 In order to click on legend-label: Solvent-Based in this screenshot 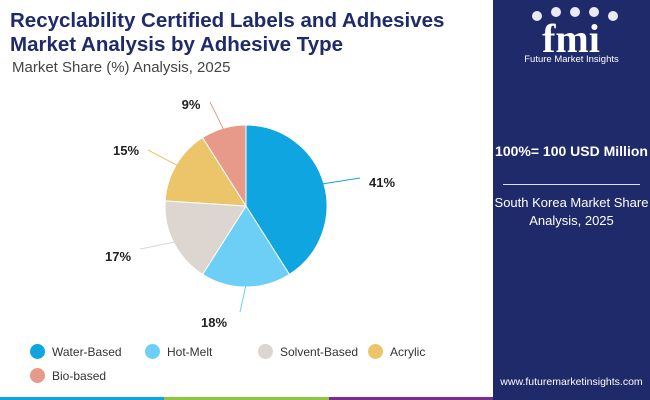, I will do `click(319, 351)`.